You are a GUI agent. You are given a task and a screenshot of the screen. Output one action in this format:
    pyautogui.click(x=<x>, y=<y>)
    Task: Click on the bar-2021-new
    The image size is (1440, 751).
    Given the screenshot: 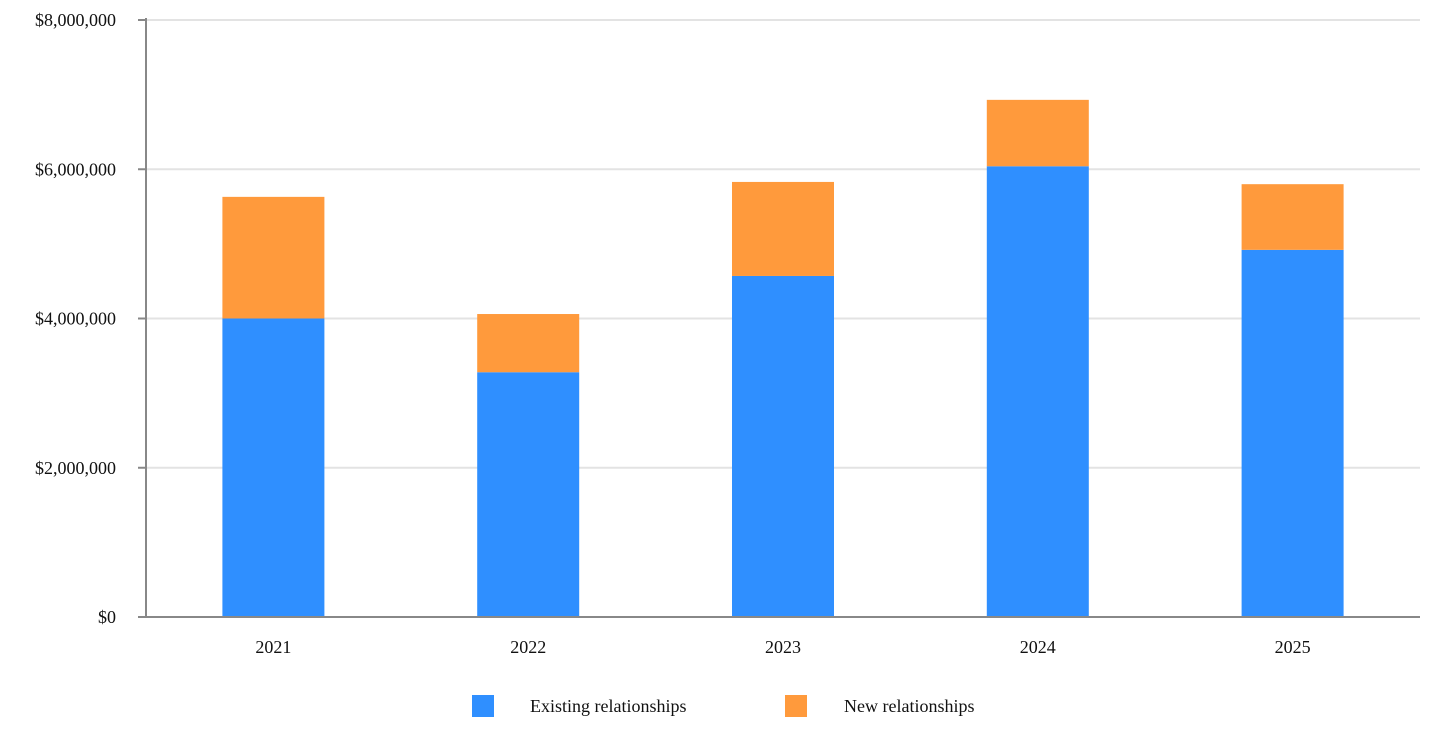 What is the action you would take?
    pyautogui.click(x=273, y=257)
    